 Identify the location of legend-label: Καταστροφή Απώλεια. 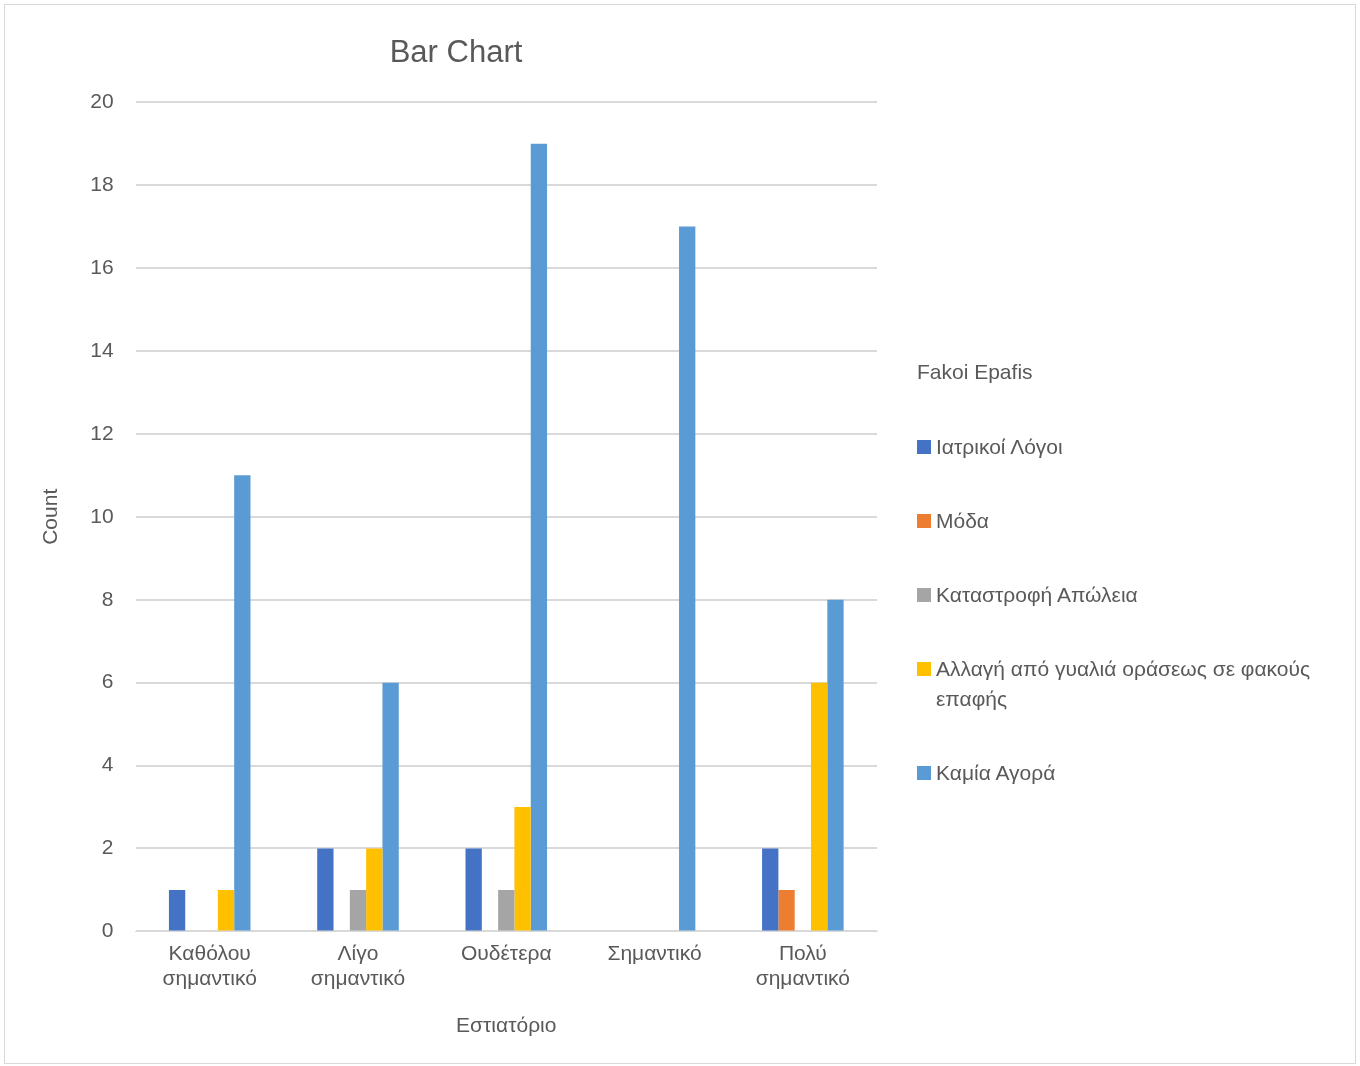
(1037, 595).